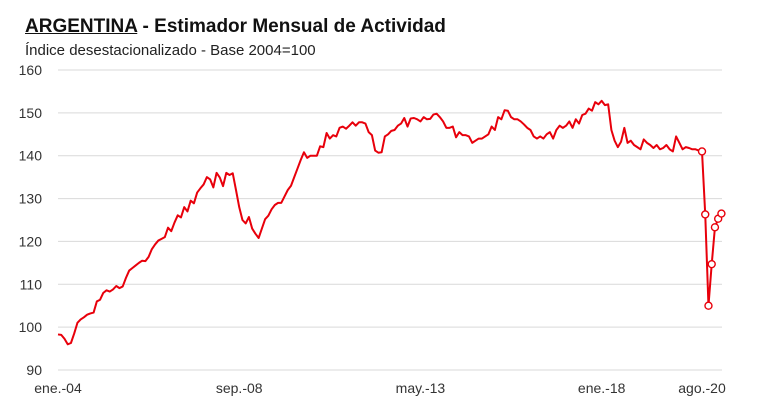  I want to click on y-tick-label: 150, so click(31, 113).